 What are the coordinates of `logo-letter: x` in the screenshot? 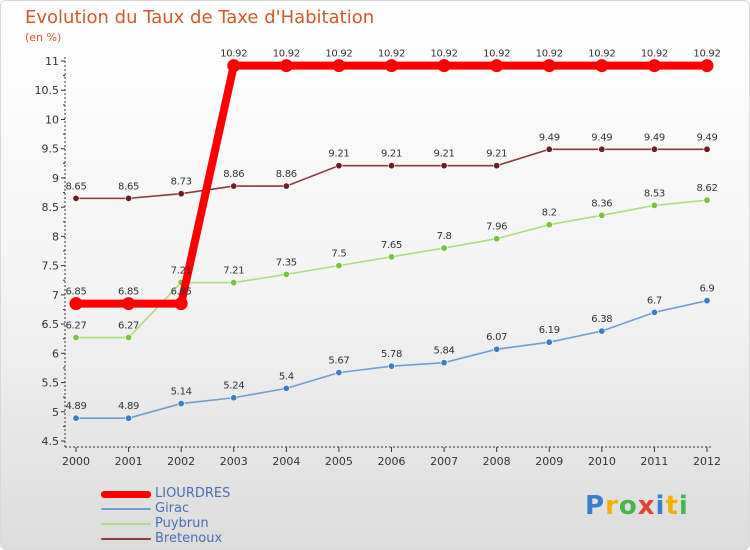 It's located at (646, 506).